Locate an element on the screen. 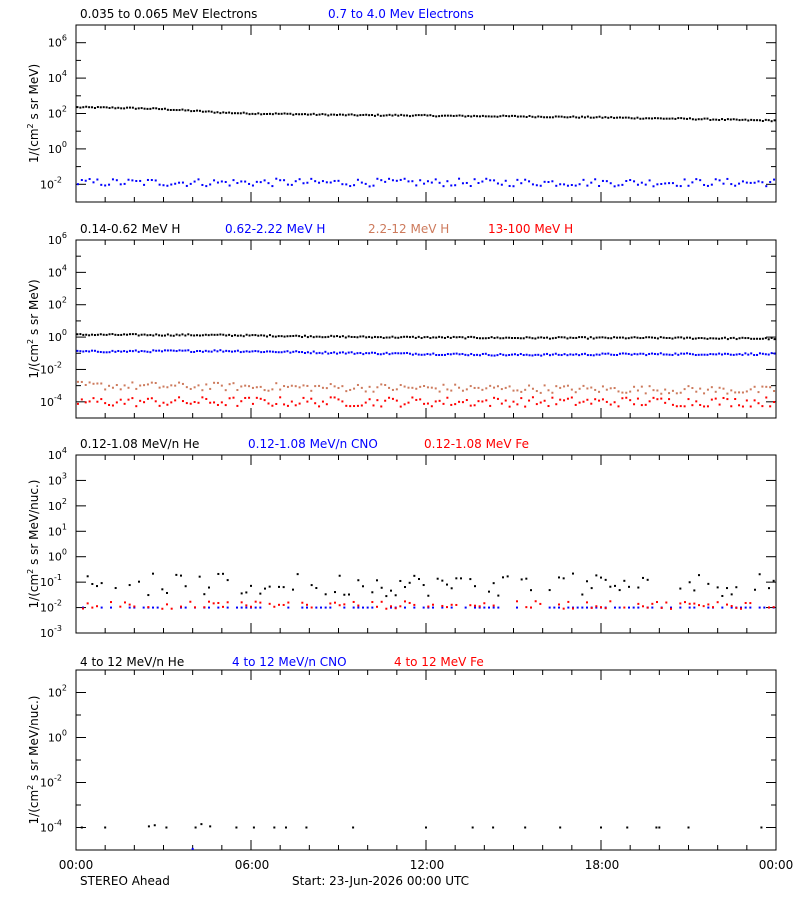 This screenshot has width=800, height=900. legend-entry: 13-100 MeV H is located at coordinates (530, 229).